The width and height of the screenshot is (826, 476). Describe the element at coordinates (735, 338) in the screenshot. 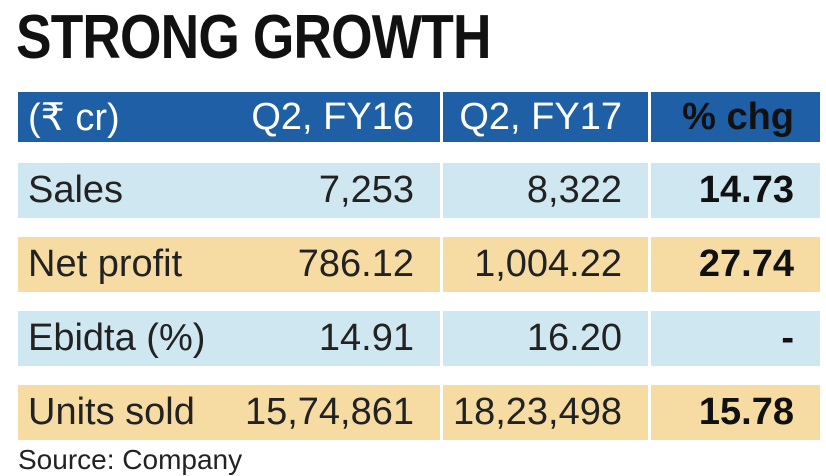

I see `table-cell: -` at that location.